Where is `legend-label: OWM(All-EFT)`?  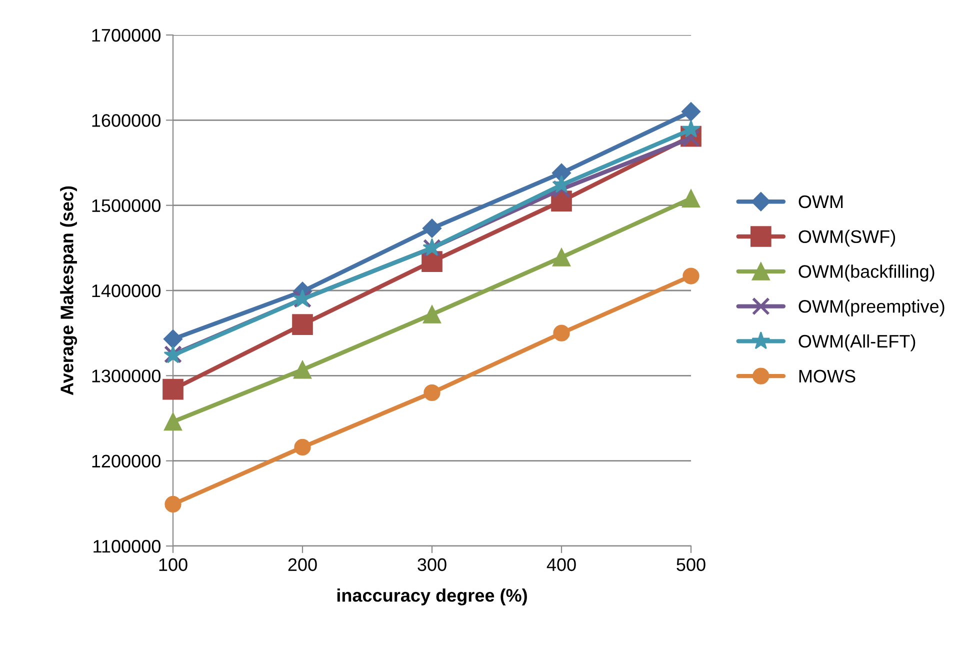
legend-label: OWM(All-EFT) is located at coordinates (857, 343).